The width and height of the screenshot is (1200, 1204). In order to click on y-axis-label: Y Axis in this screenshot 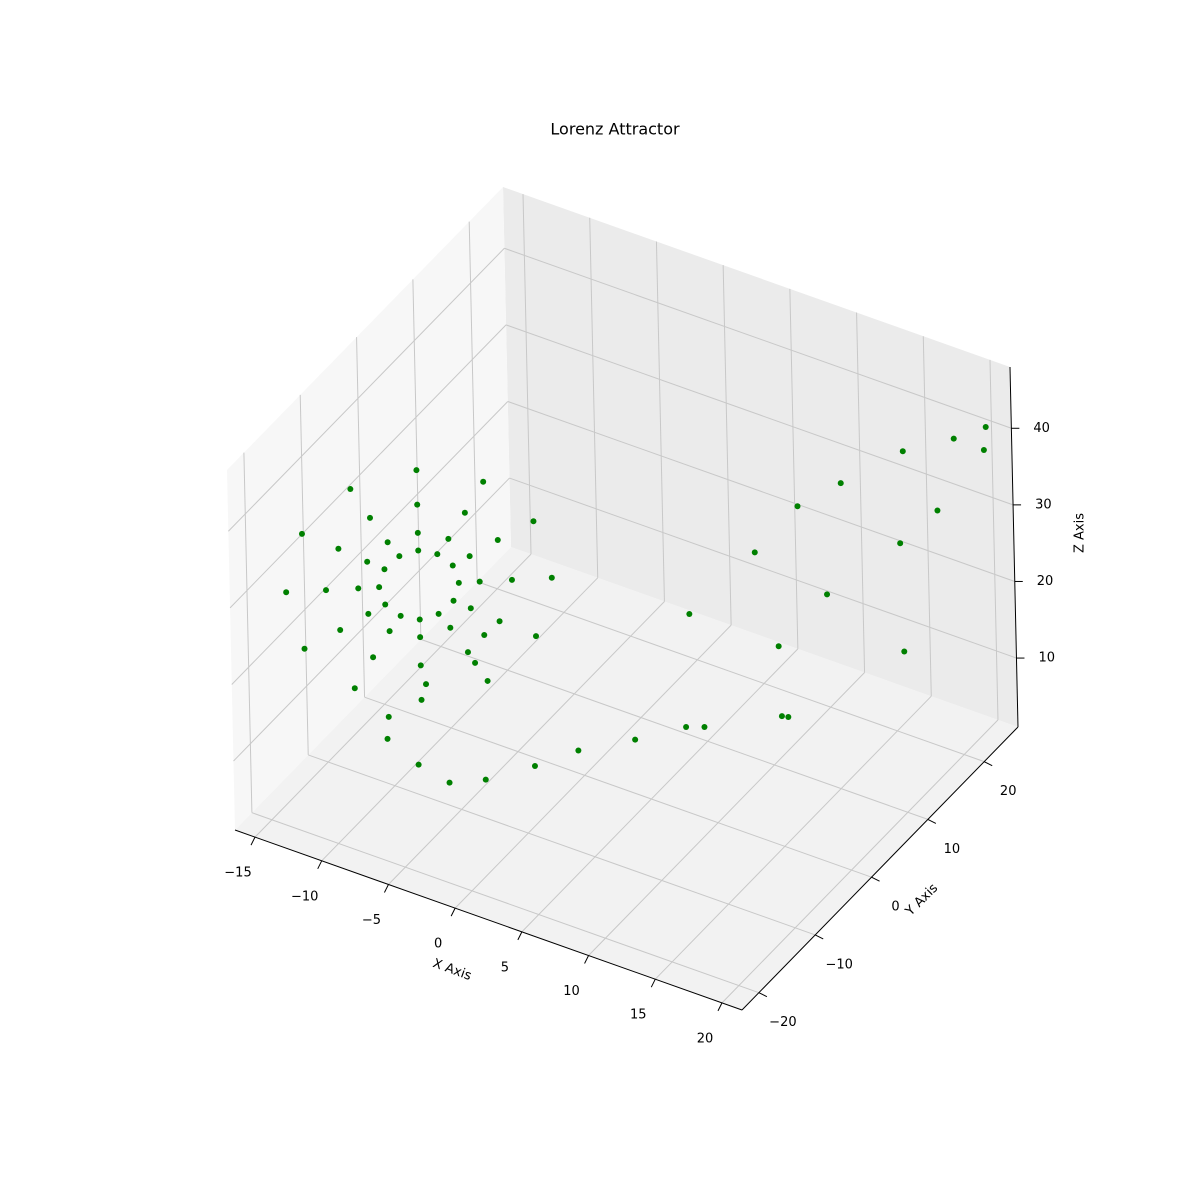, I will do `click(921, 900)`.